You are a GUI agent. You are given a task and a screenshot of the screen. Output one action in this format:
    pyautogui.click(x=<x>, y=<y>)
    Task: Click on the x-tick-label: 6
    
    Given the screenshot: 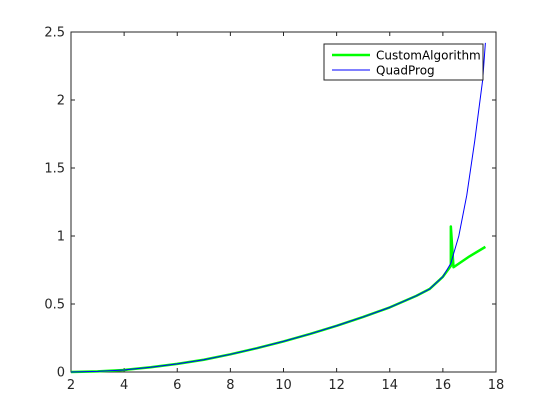 What is the action you would take?
    pyautogui.click(x=177, y=385)
    